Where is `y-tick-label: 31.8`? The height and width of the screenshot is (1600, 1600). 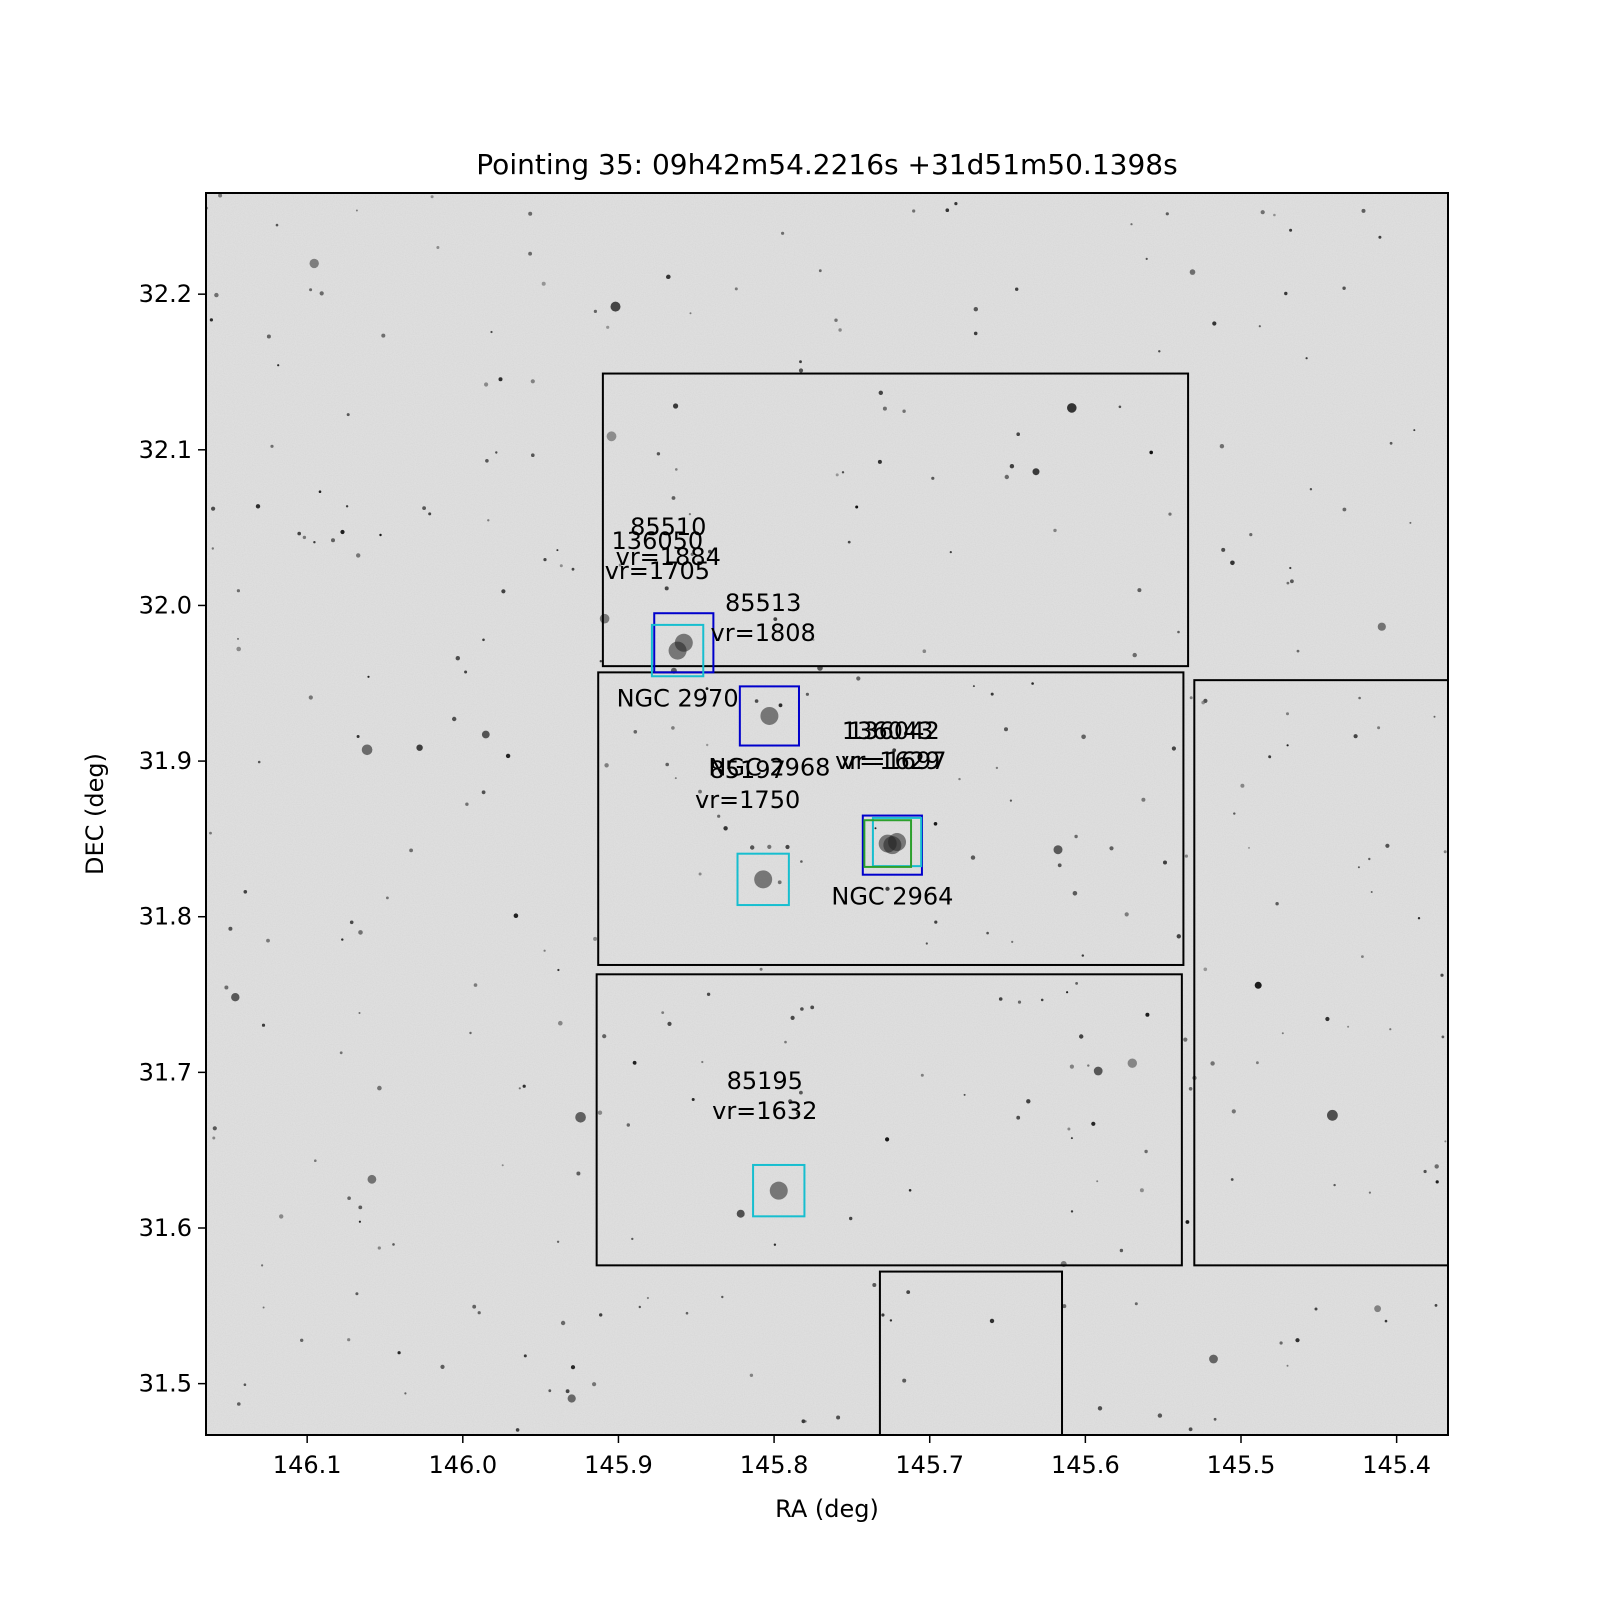
y-tick-label: 31.8 is located at coordinates (165, 917).